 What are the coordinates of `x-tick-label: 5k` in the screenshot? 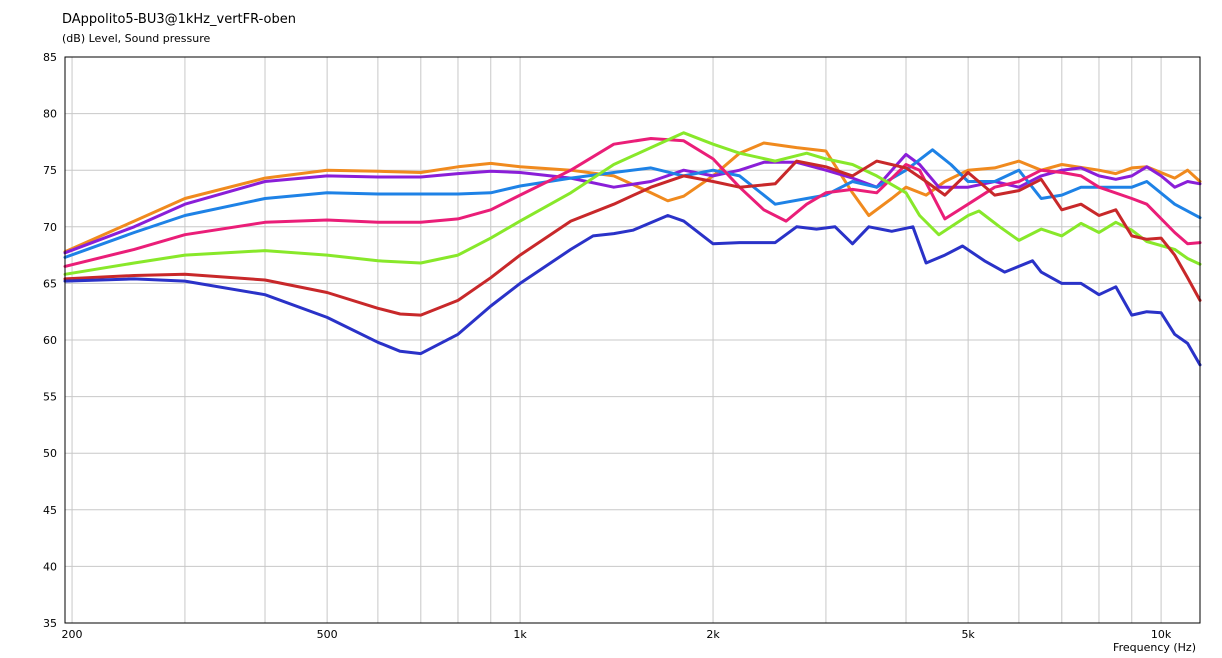 It's located at (968, 634).